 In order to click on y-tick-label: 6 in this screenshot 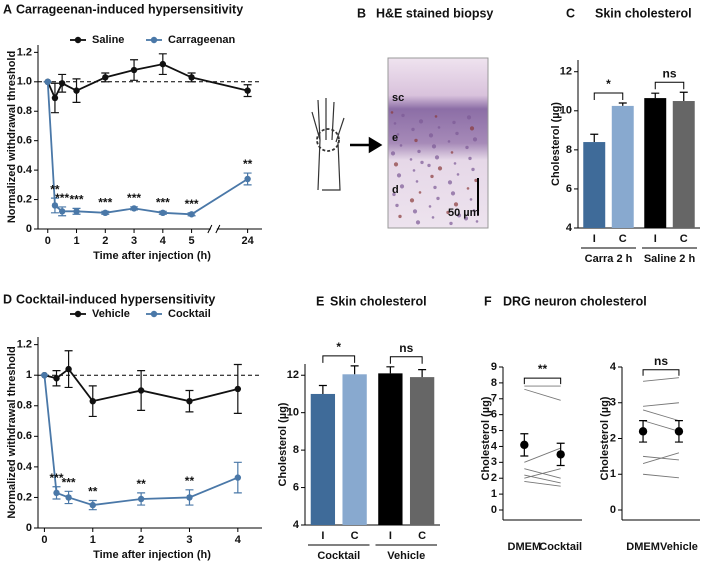, I will do `click(296, 487)`.